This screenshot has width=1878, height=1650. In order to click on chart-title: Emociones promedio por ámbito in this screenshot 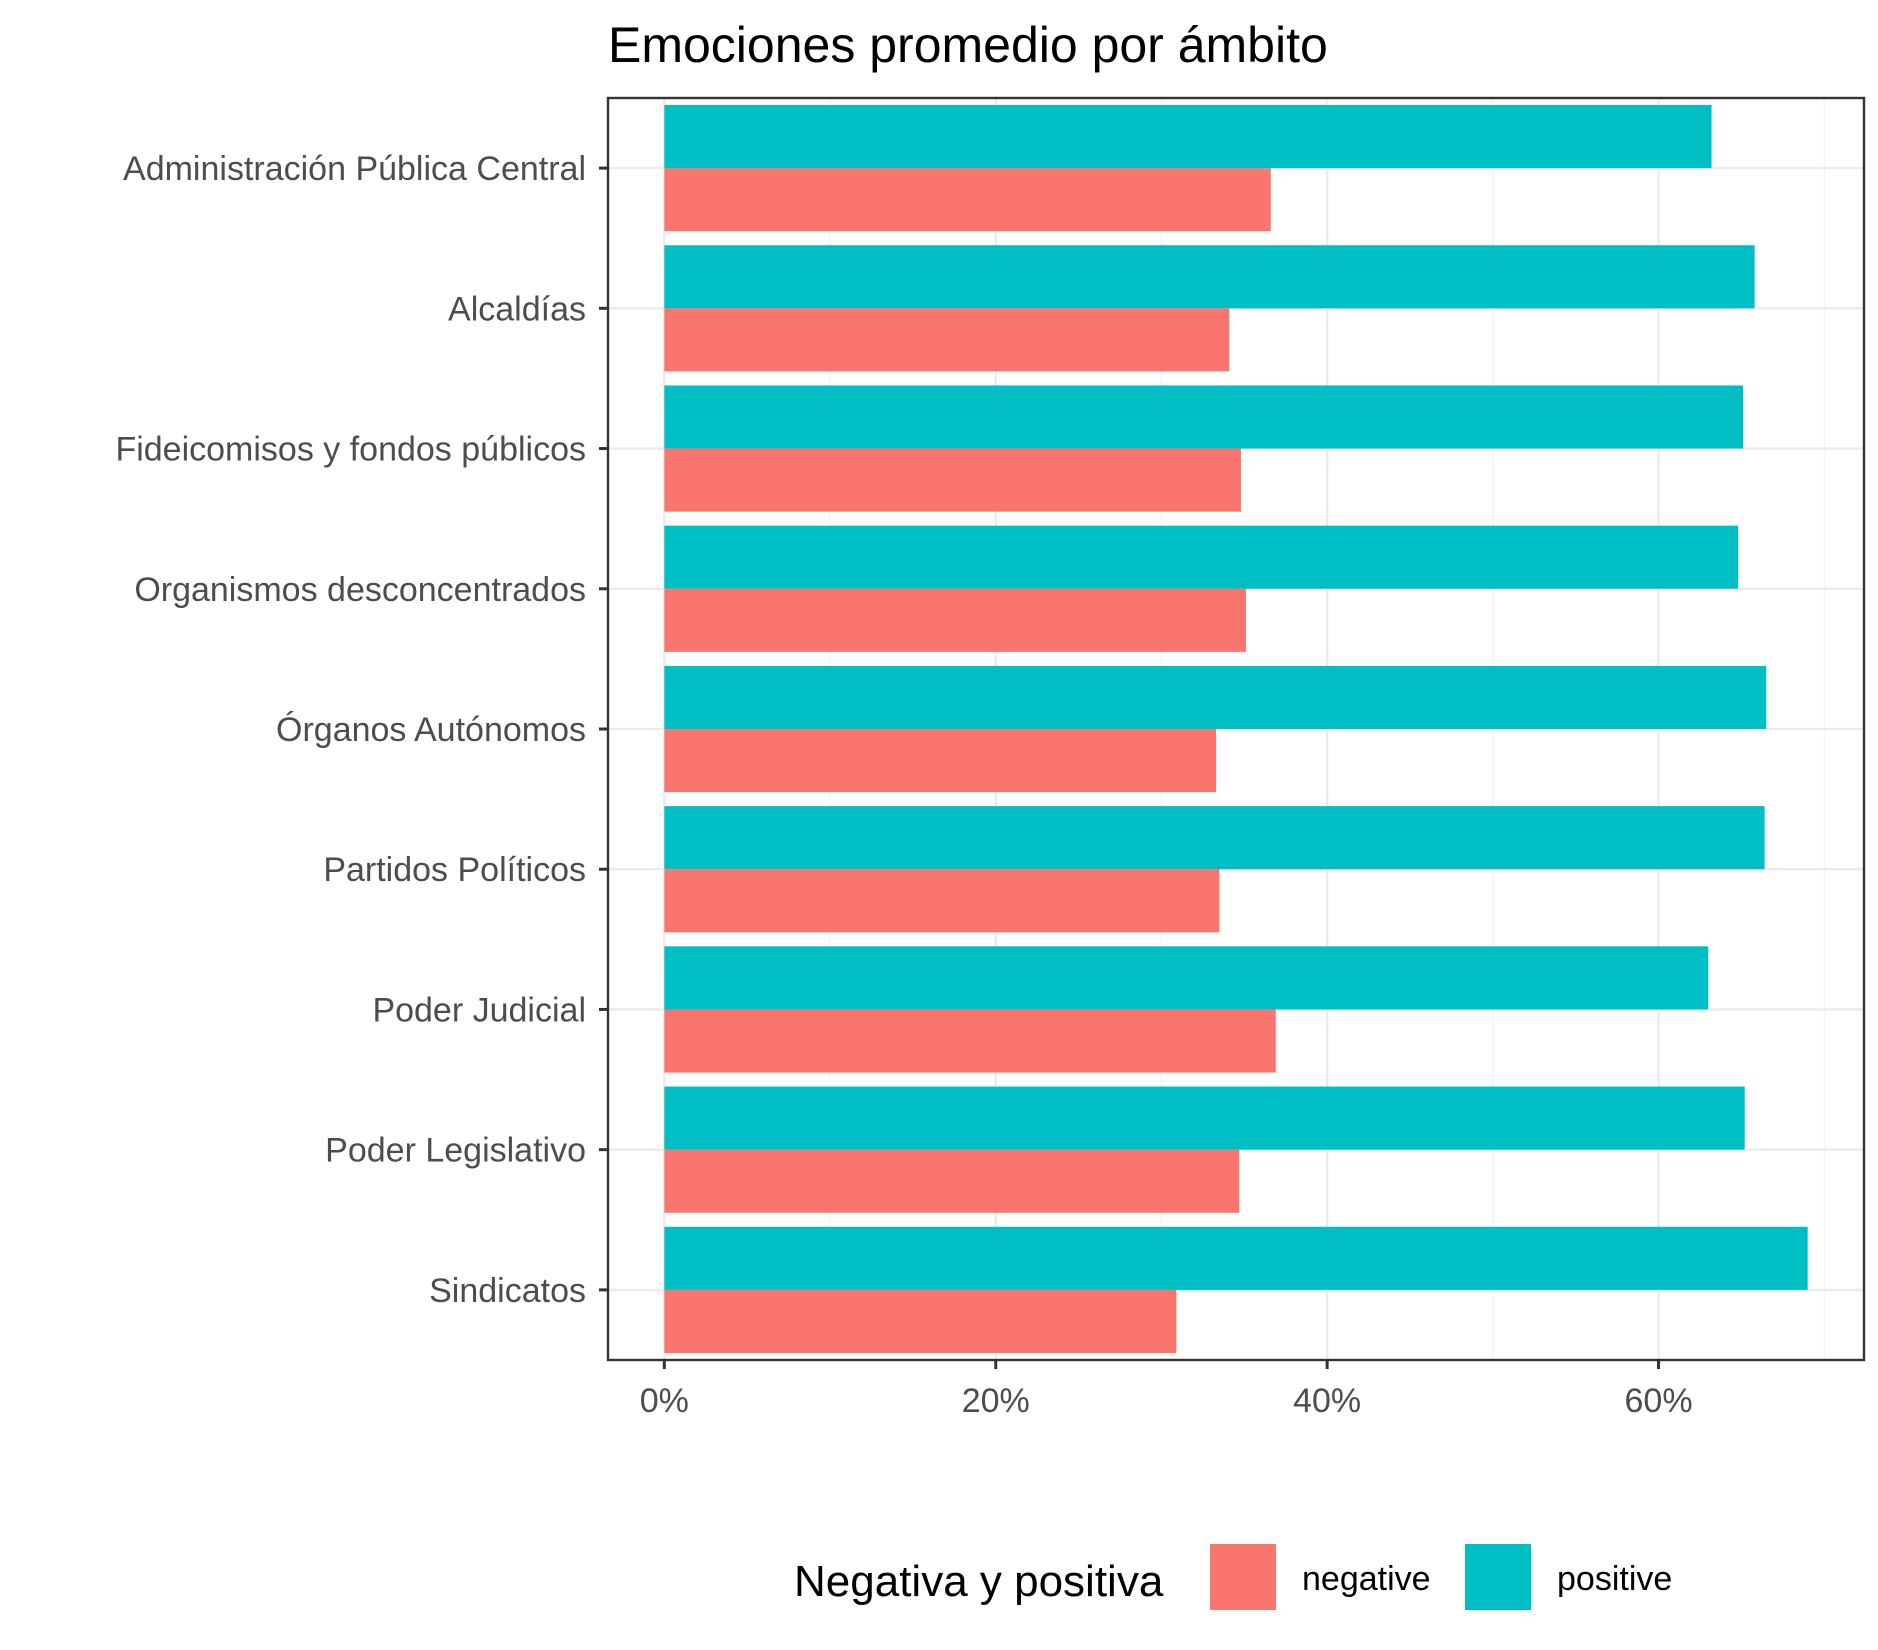, I will do `click(968, 45)`.